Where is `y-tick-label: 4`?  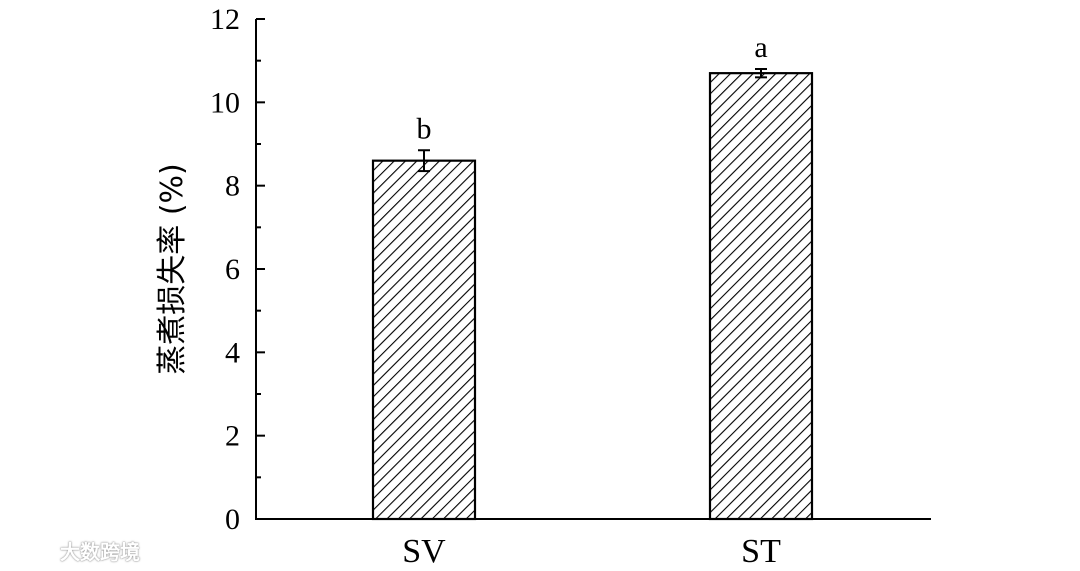
y-tick-label: 4 is located at coordinates (232, 352).